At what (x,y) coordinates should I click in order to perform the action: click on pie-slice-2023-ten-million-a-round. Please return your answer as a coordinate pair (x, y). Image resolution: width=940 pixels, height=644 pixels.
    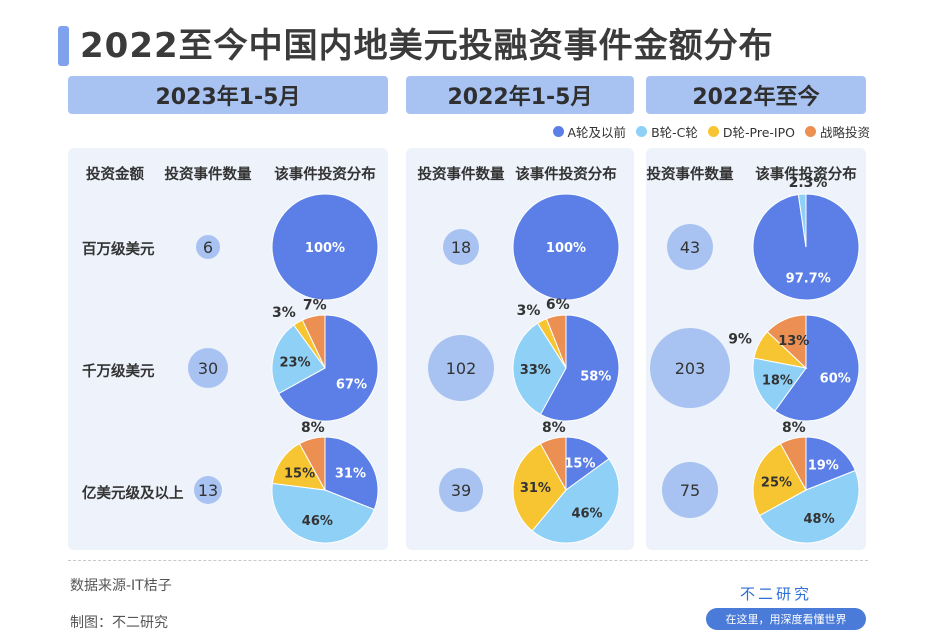
    Looking at the image, I should click on (328, 368).